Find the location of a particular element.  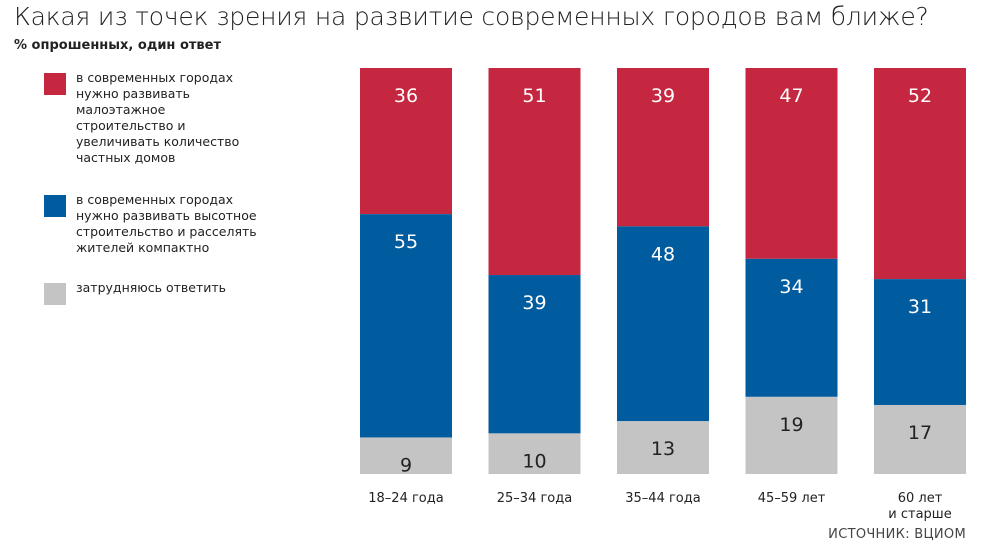

data-label-low-rise: 39 is located at coordinates (663, 96).